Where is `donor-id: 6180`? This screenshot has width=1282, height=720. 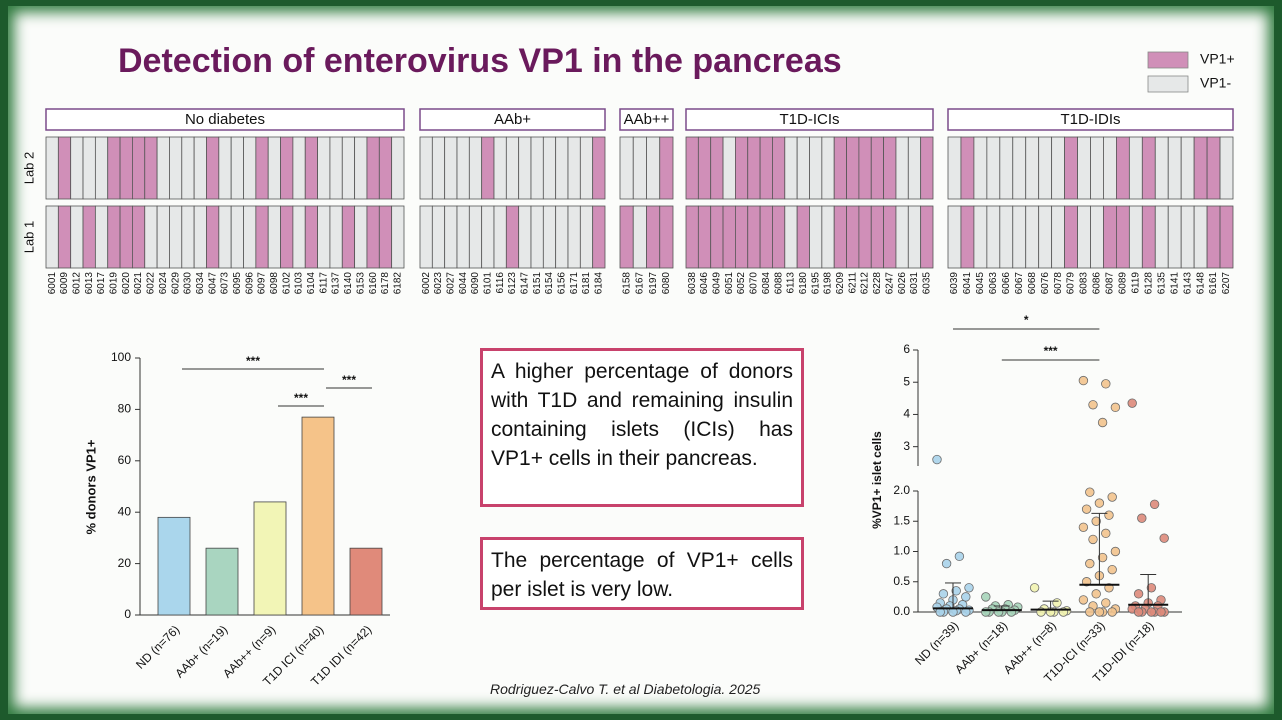
donor-id: 6180 is located at coordinates (803, 283).